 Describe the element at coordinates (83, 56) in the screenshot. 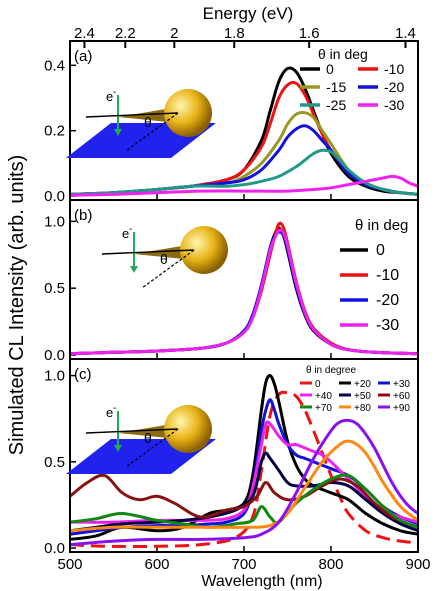

I see `panel-label: (a)` at that location.